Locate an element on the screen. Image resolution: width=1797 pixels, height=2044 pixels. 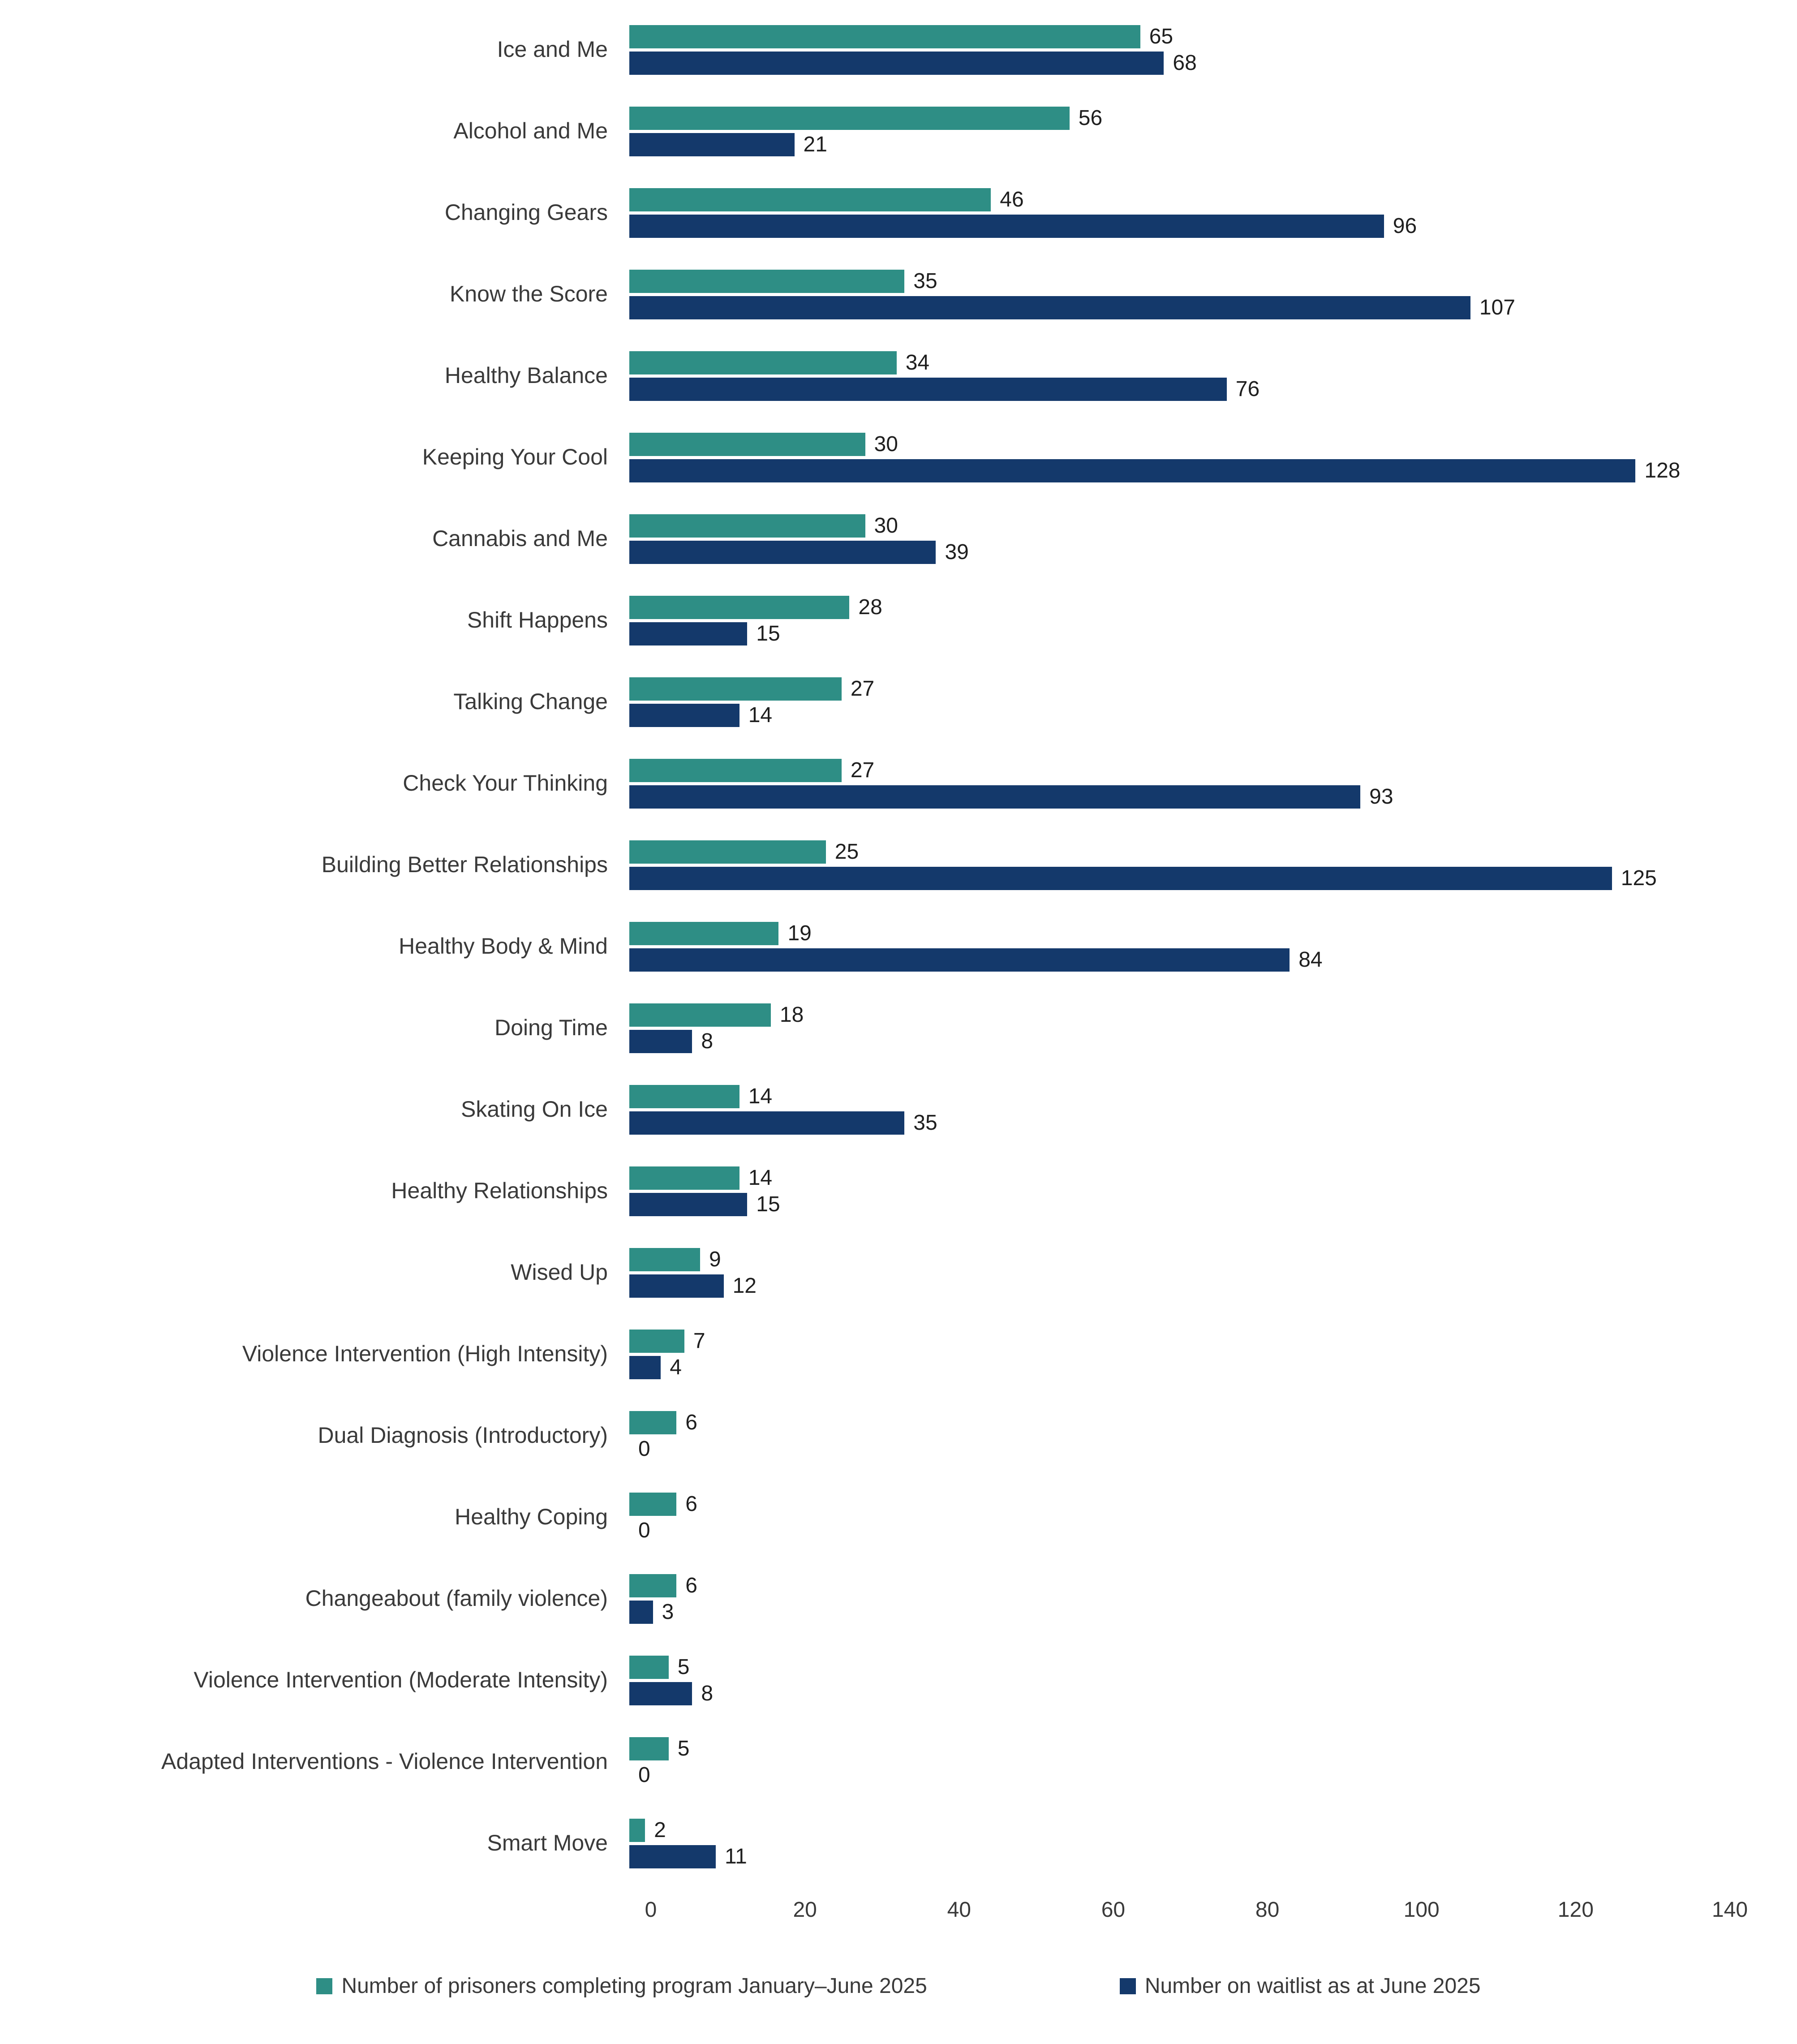
value-label: 7 is located at coordinates (699, 1341).